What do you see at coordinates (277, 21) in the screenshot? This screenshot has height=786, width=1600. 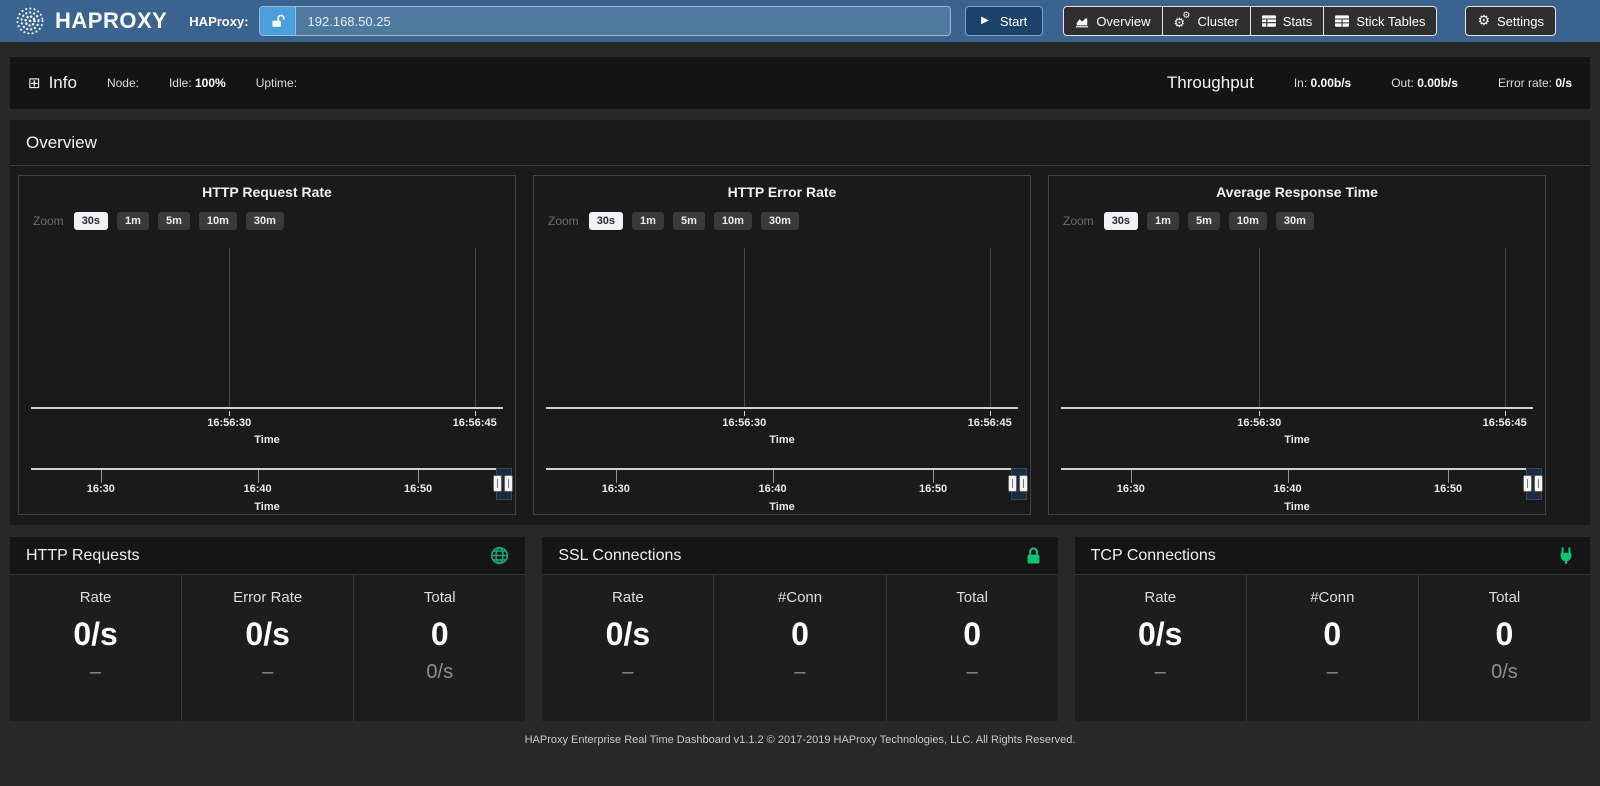 I see `unlock-button` at bounding box center [277, 21].